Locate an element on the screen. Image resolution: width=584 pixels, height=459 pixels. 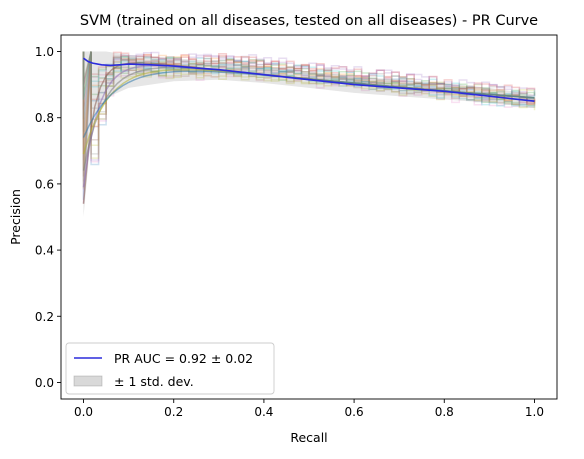
x-tick-label: 0.2 is located at coordinates (173, 412).